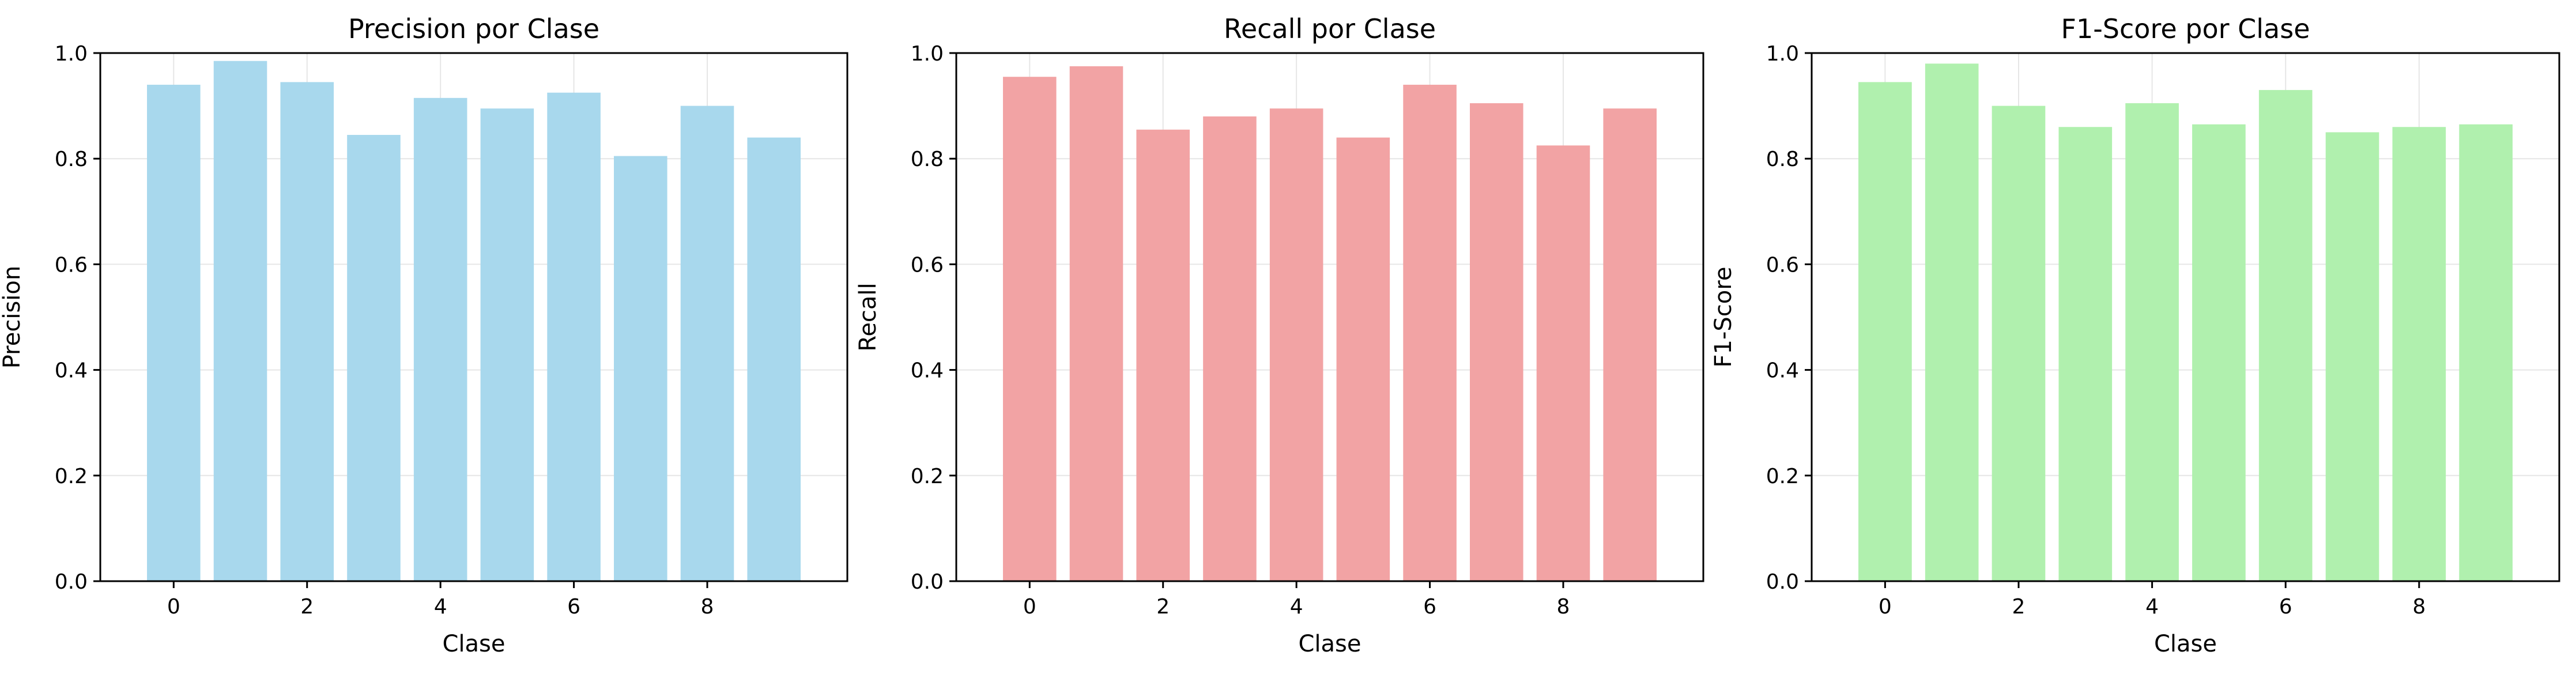 This screenshot has width=2576, height=674. I want to click on chart-title: Precision por Clase, so click(473, 29).